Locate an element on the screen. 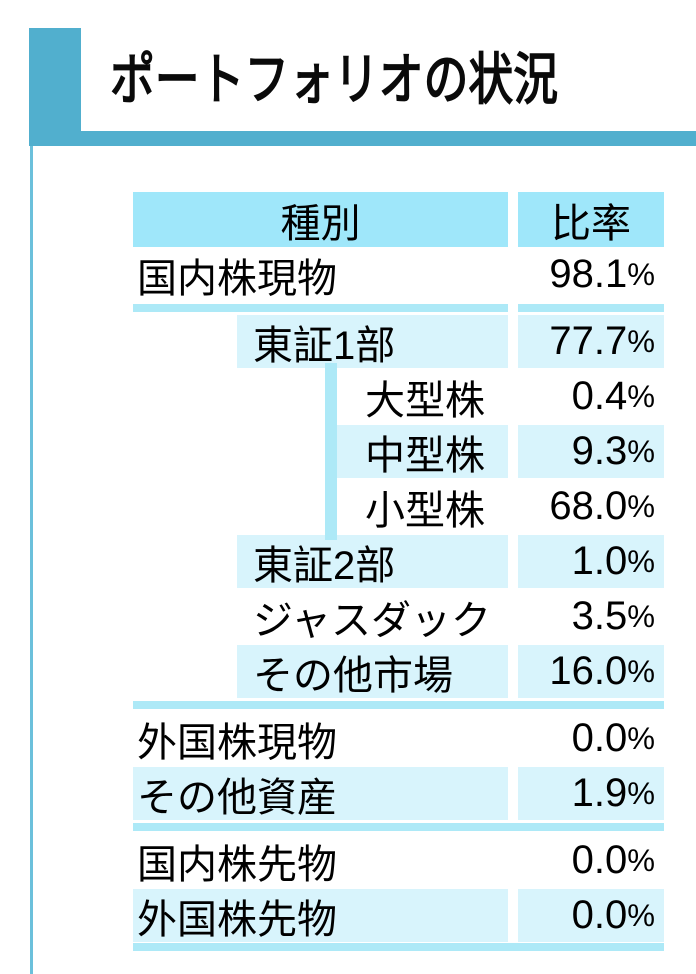 The height and width of the screenshot is (974, 696). table-row: 小型株 68.0% is located at coordinates (398, 506).